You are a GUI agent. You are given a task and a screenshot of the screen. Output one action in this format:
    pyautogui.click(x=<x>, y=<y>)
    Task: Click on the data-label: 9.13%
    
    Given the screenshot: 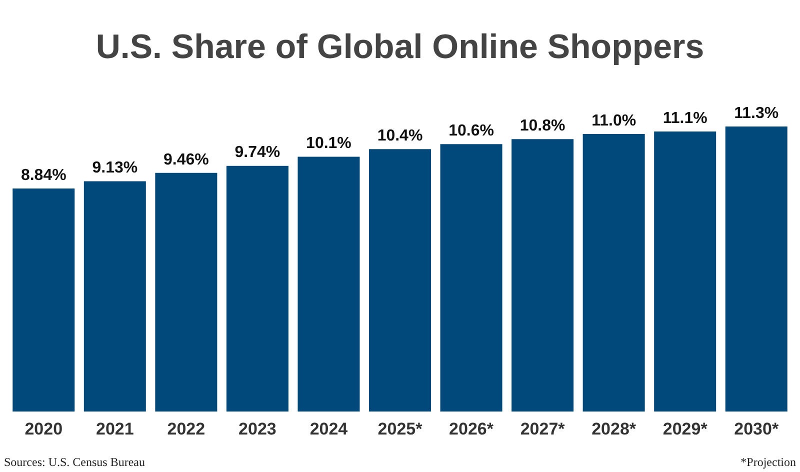 What is the action you would take?
    pyautogui.click(x=115, y=168)
    